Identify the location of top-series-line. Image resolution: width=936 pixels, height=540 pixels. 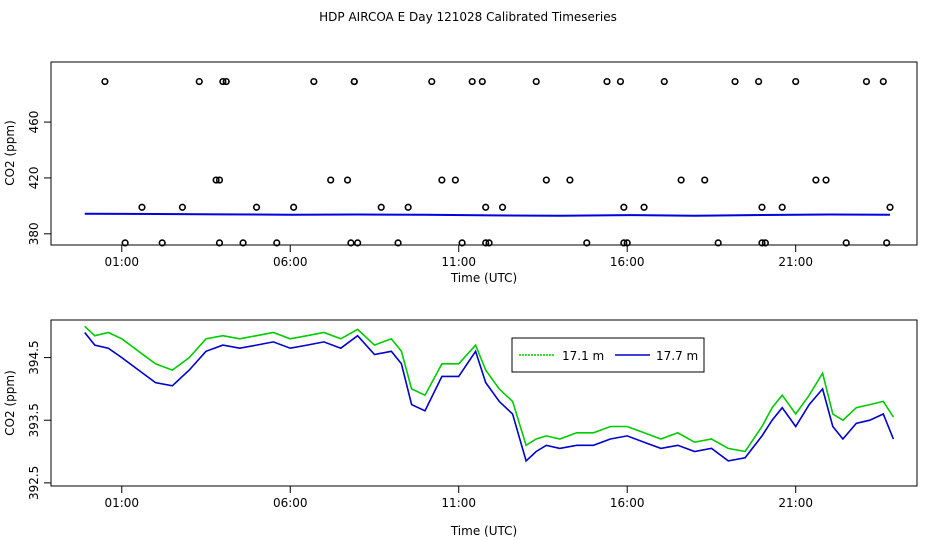
(487, 214).